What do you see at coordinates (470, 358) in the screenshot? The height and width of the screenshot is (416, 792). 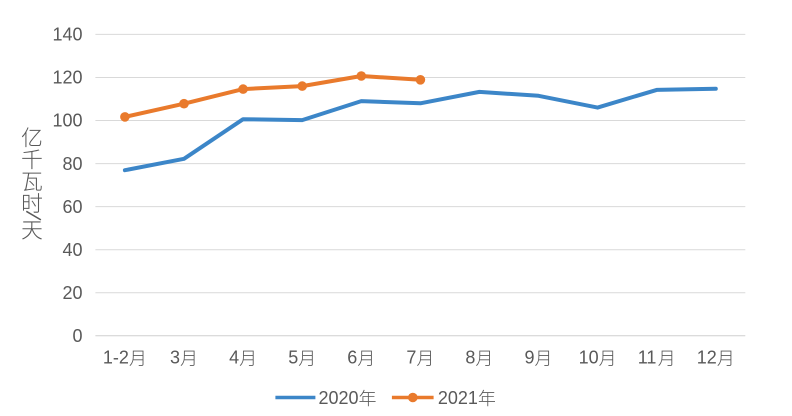 I see `svg-text: 8` at bounding box center [470, 358].